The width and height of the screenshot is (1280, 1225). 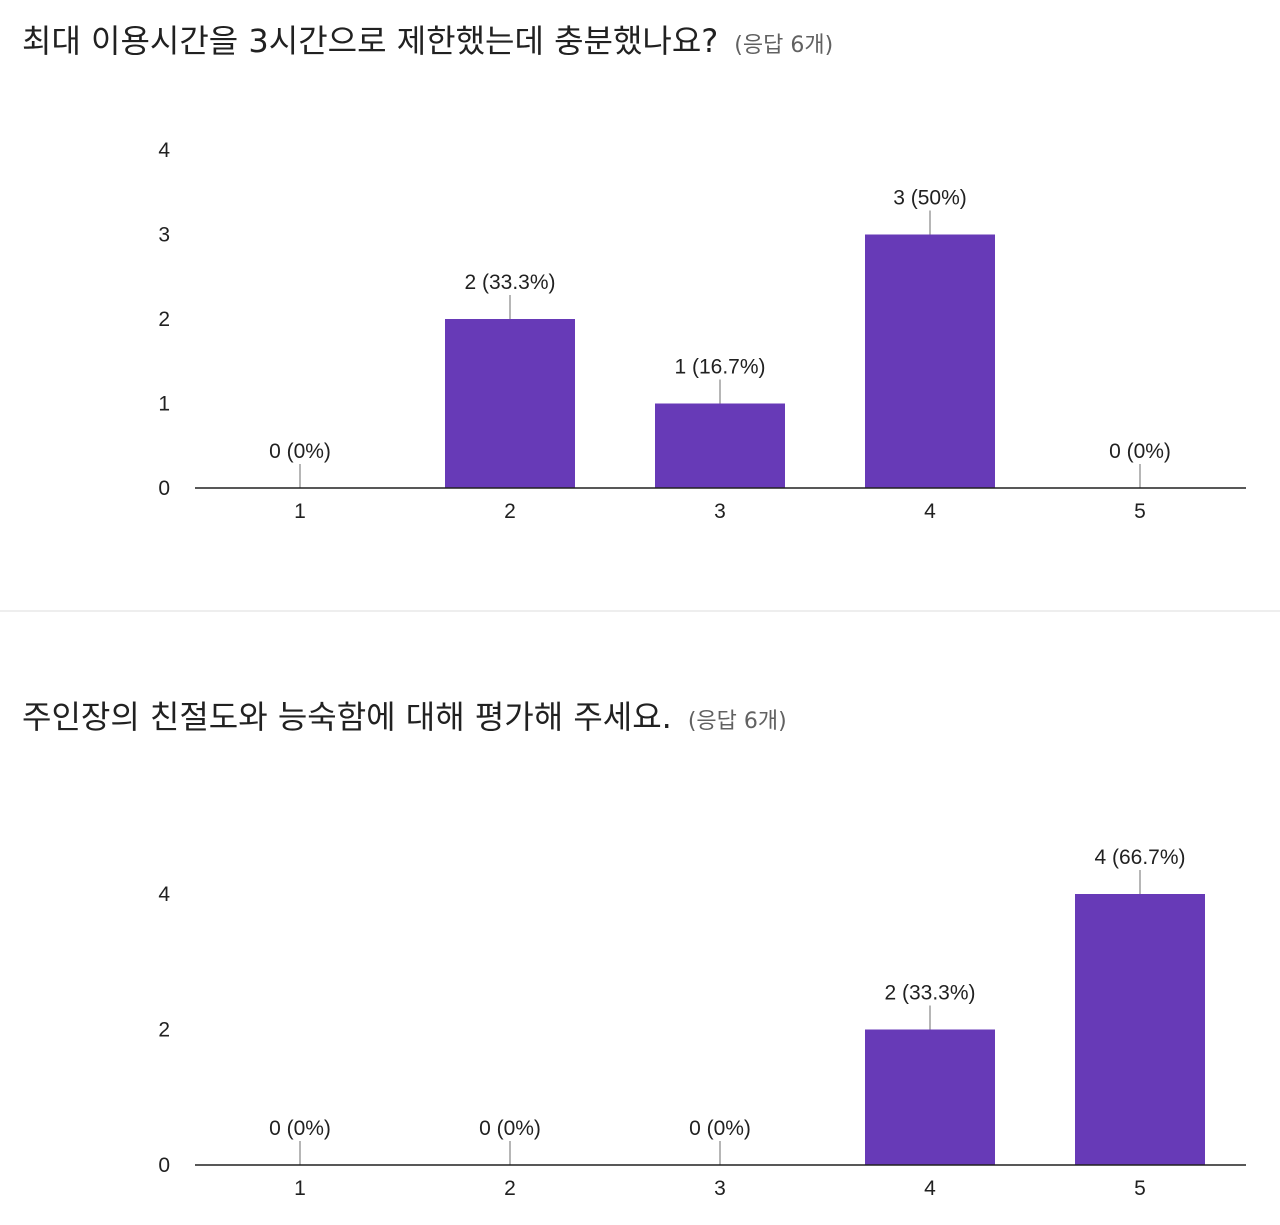 What do you see at coordinates (1140, 1188) in the screenshot?
I see `chart-2-x-tick-label: 5` at bounding box center [1140, 1188].